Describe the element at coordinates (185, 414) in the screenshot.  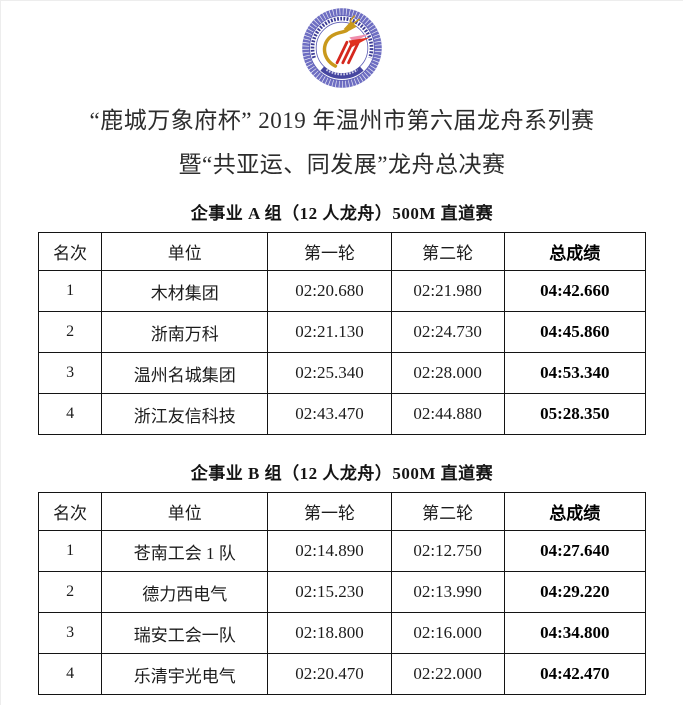
I see `cell-unit: 浙江友信科技` at that location.